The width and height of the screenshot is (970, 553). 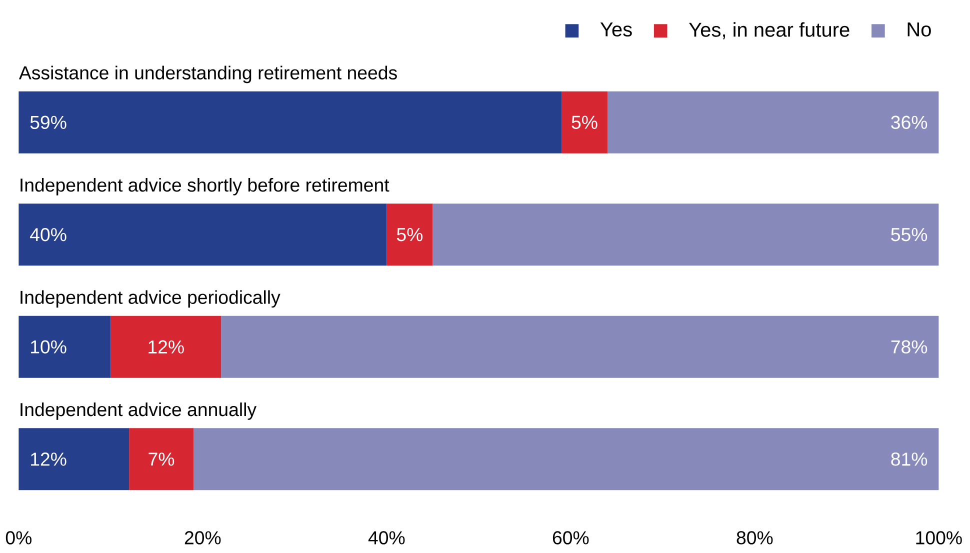 What do you see at coordinates (207, 75) in the screenshot?
I see `y-tick-label: Assistance in understanding retirement needs` at bounding box center [207, 75].